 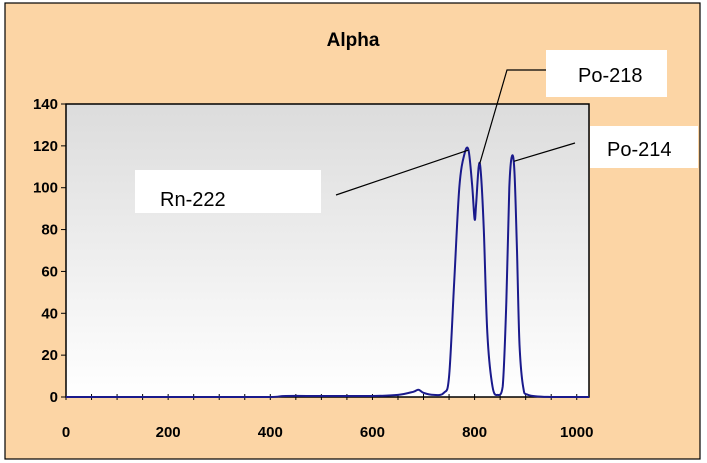 What do you see at coordinates (45, 104) in the screenshot?
I see `y-tick-label: 140` at bounding box center [45, 104].